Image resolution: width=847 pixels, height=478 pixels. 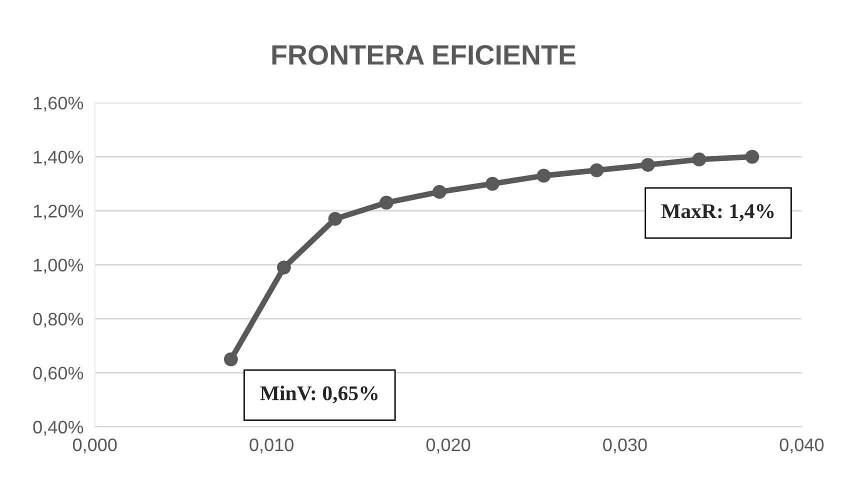 What do you see at coordinates (802, 446) in the screenshot?
I see `x-tick-label: 0,040` at bounding box center [802, 446].